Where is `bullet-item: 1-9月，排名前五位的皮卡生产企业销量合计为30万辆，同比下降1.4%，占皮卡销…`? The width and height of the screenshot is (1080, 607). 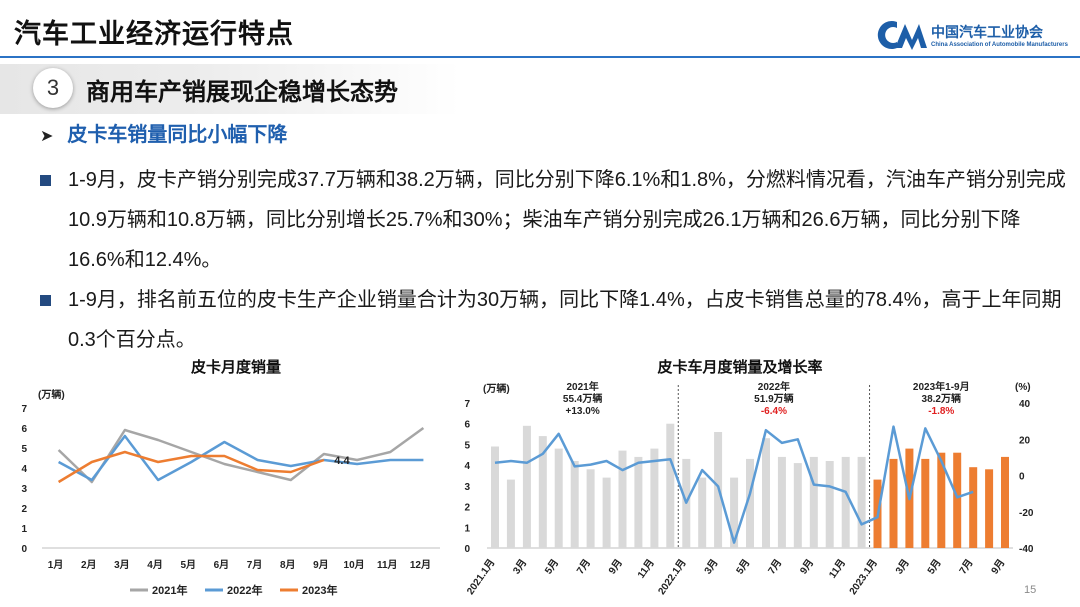 bullet-item: 1-9月，排名前五位的皮卡生产企业销量合计为30万辆，同比下降1.4%，占皮卡销… is located at coordinates (555, 320).